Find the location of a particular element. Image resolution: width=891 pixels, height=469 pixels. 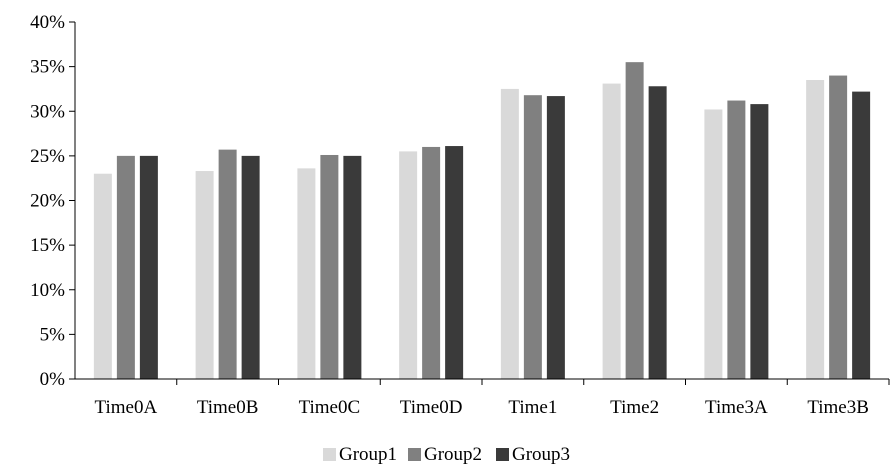

x-tick-label: Time1 is located at coordinates (532, 407).